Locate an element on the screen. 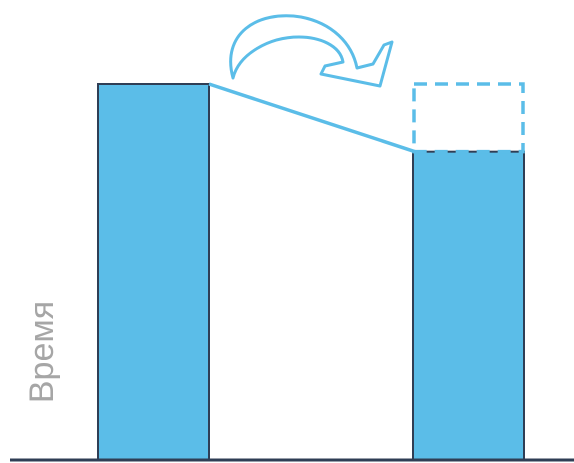  reduction-slope-line is located at coordinates (312, 118).